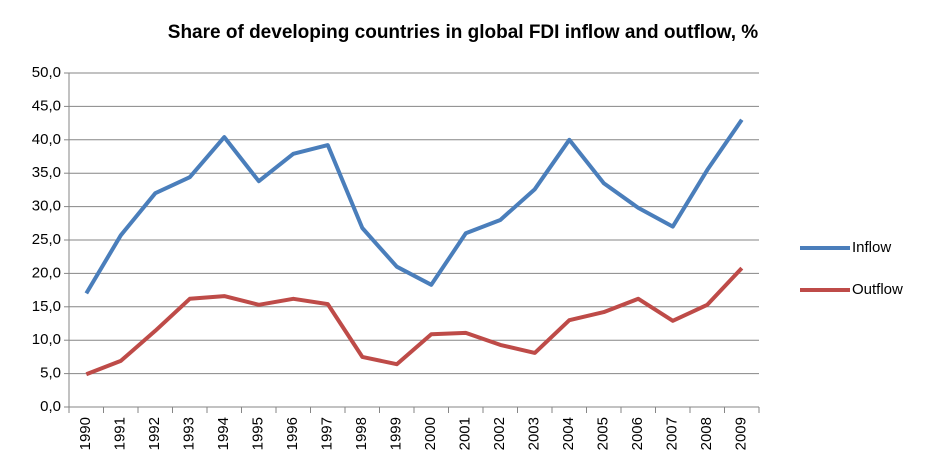  I want to click on x-tick-label: 2008, so click(706, 433).